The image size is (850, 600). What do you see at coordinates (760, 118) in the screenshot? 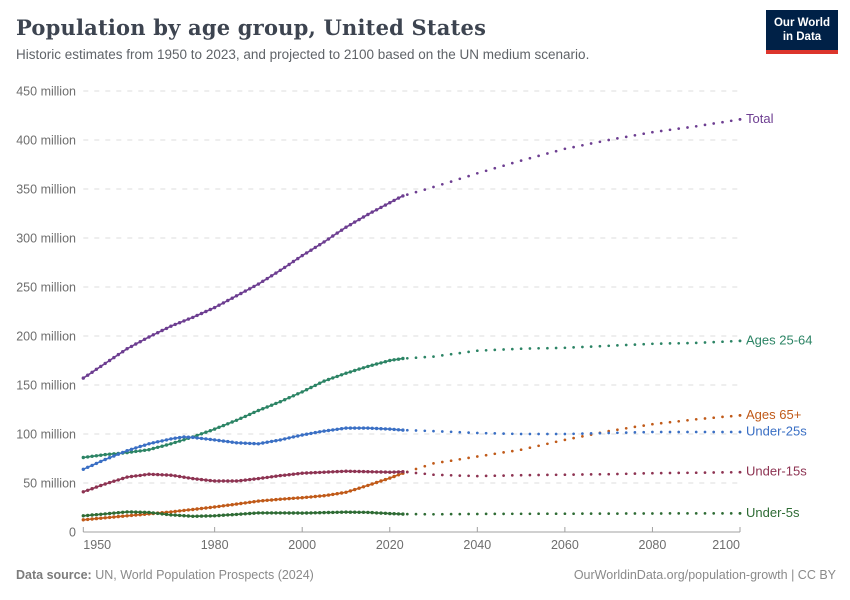
I see `series-label-total: Total` at bounding box center [760, 118].